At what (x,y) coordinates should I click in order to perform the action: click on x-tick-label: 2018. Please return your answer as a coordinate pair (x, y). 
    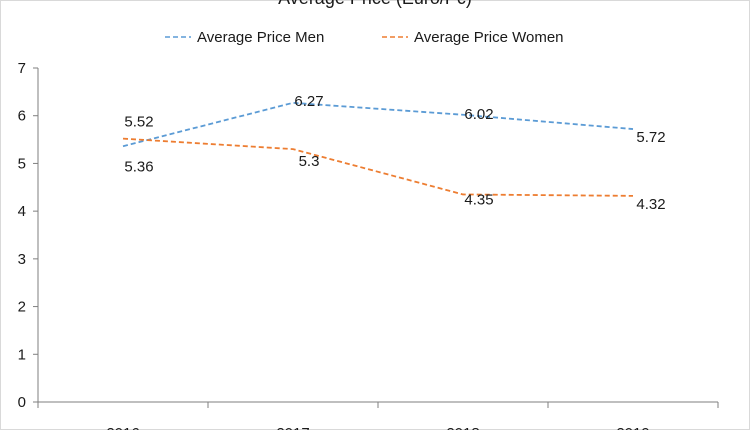
    Looking at the image, I should click on (462, 427).